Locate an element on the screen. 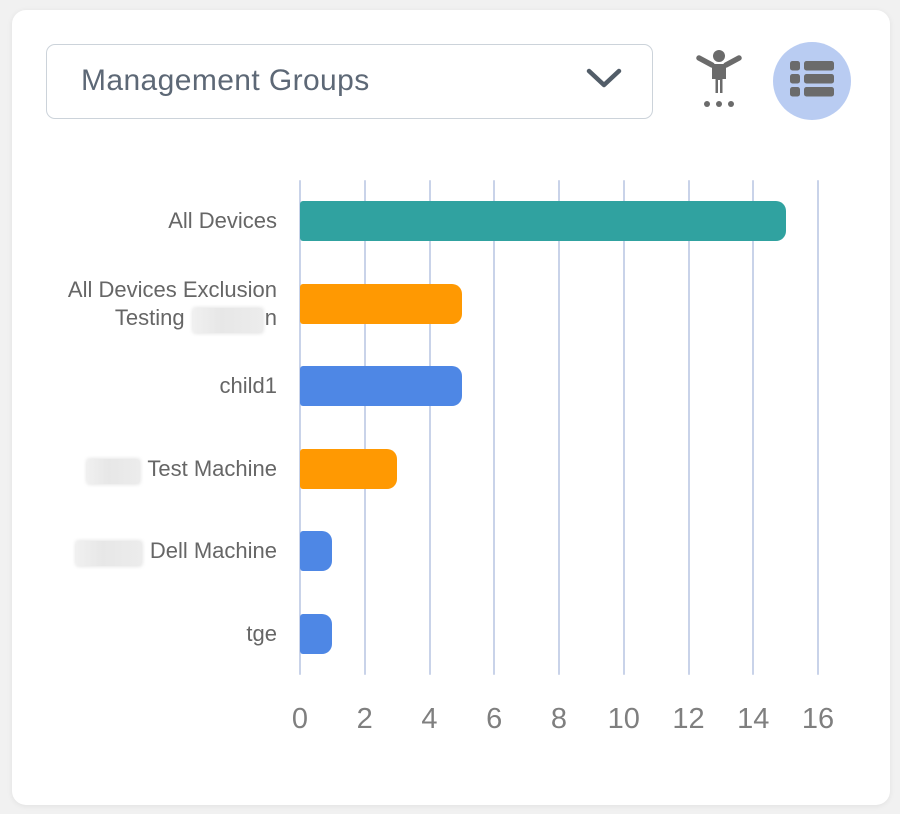 The image size is (900, 814). x-axis-tick-label: 10 is located at coordinates (623, 719).